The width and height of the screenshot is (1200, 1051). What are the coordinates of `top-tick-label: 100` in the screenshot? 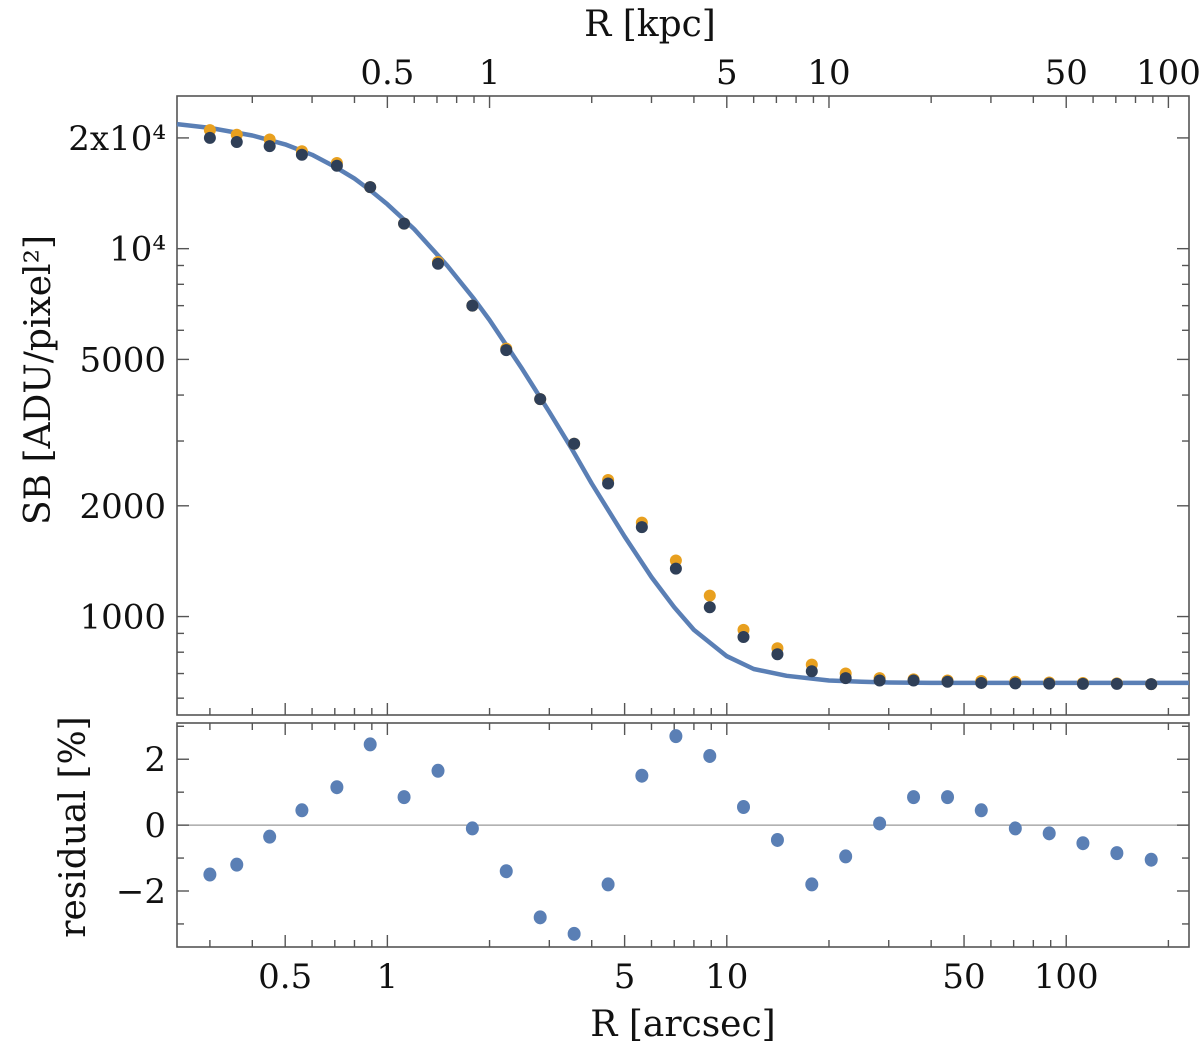 It's located at (1168, 73).